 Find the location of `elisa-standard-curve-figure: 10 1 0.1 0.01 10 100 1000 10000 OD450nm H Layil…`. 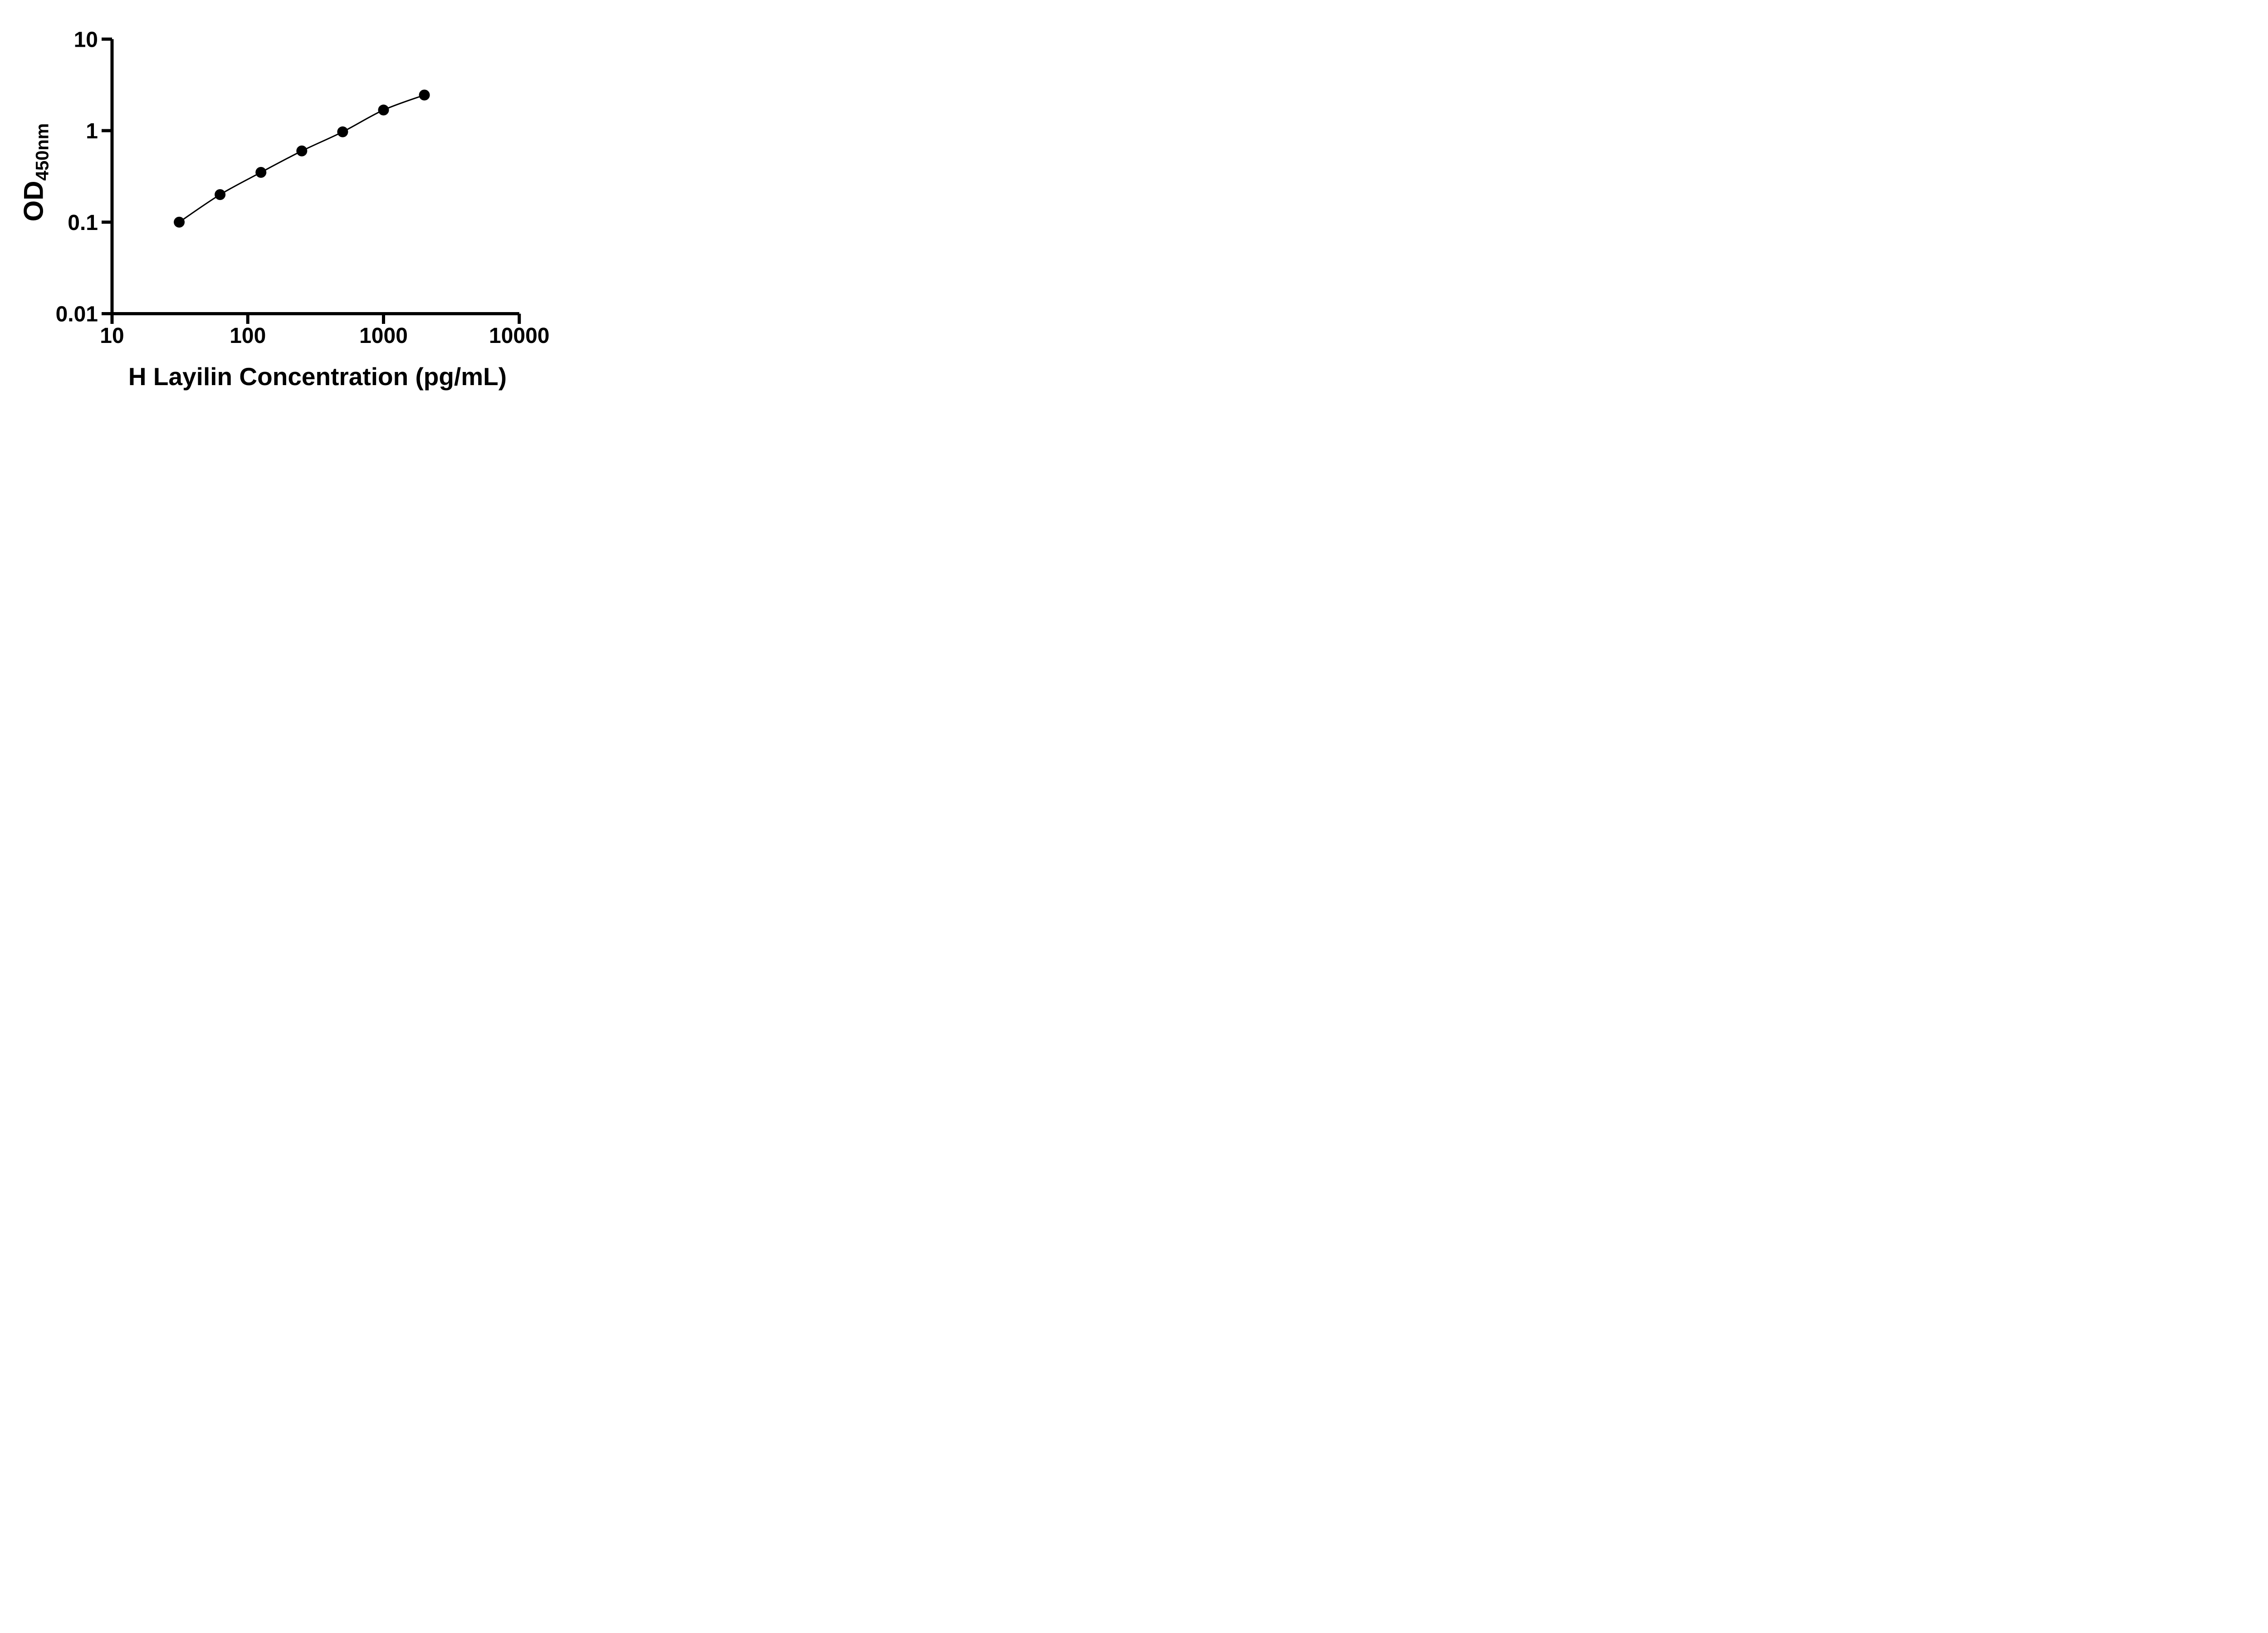

elisa-standard-curve-figure: 10 1 0.1 0.01 10 100 1000 10000 OD450nm H Layil… is located at coordinates (291, 204).